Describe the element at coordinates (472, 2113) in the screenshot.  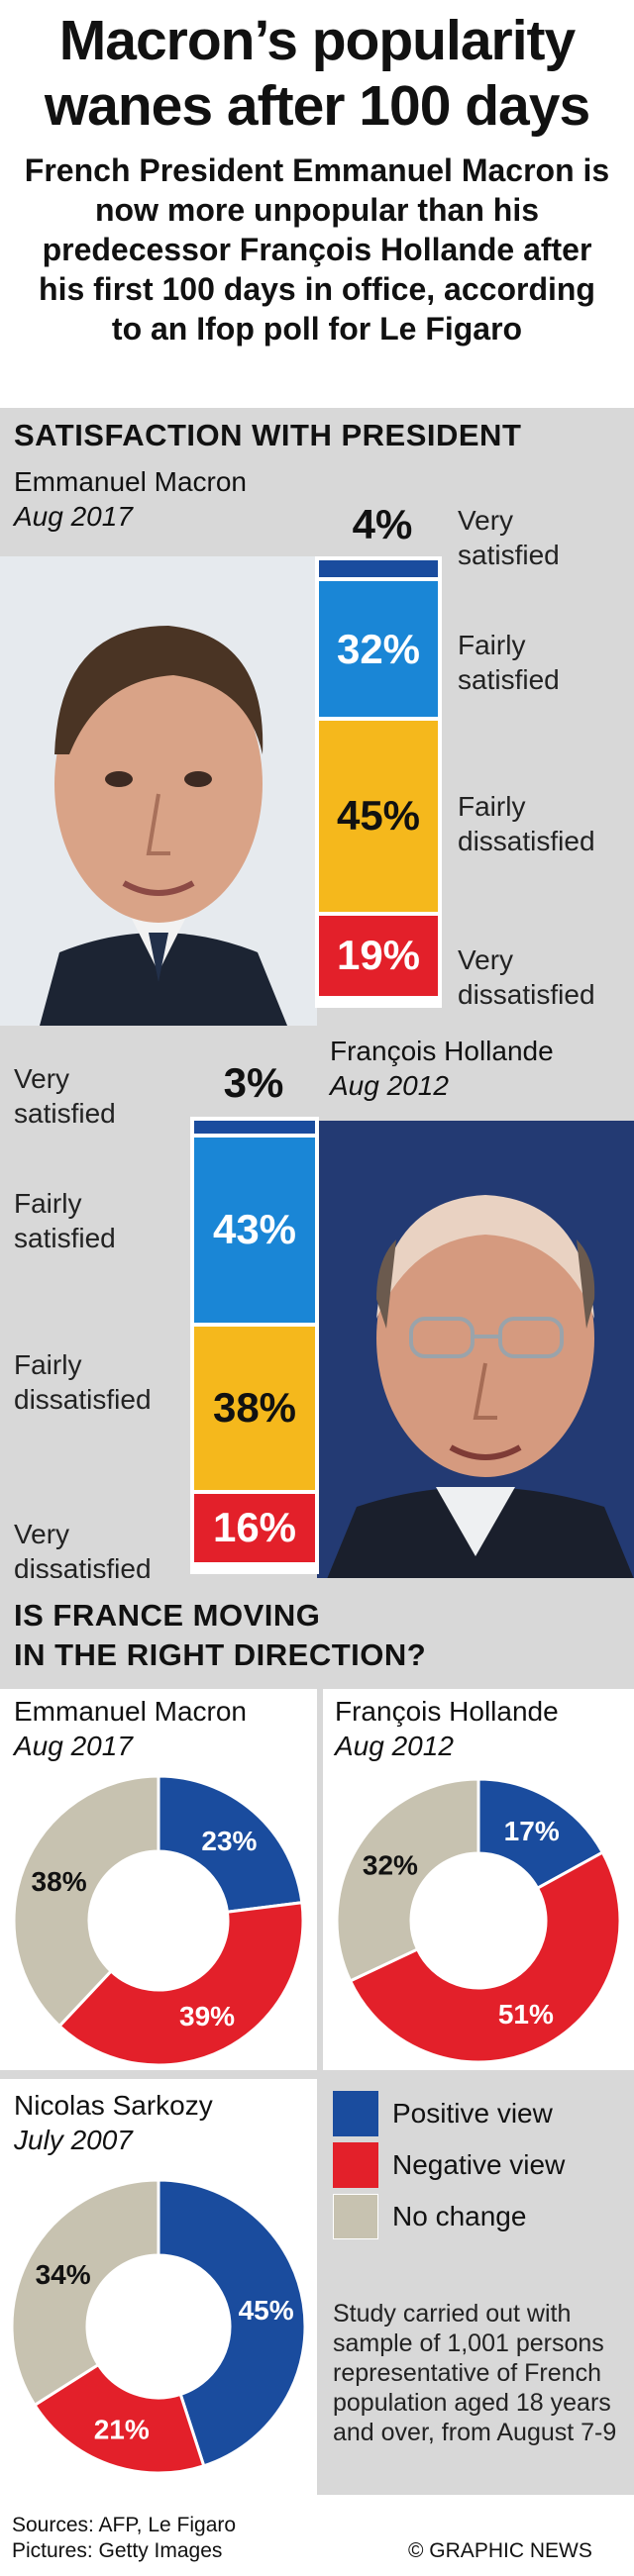
I see `legend-positive-label: Positive view` at that location.